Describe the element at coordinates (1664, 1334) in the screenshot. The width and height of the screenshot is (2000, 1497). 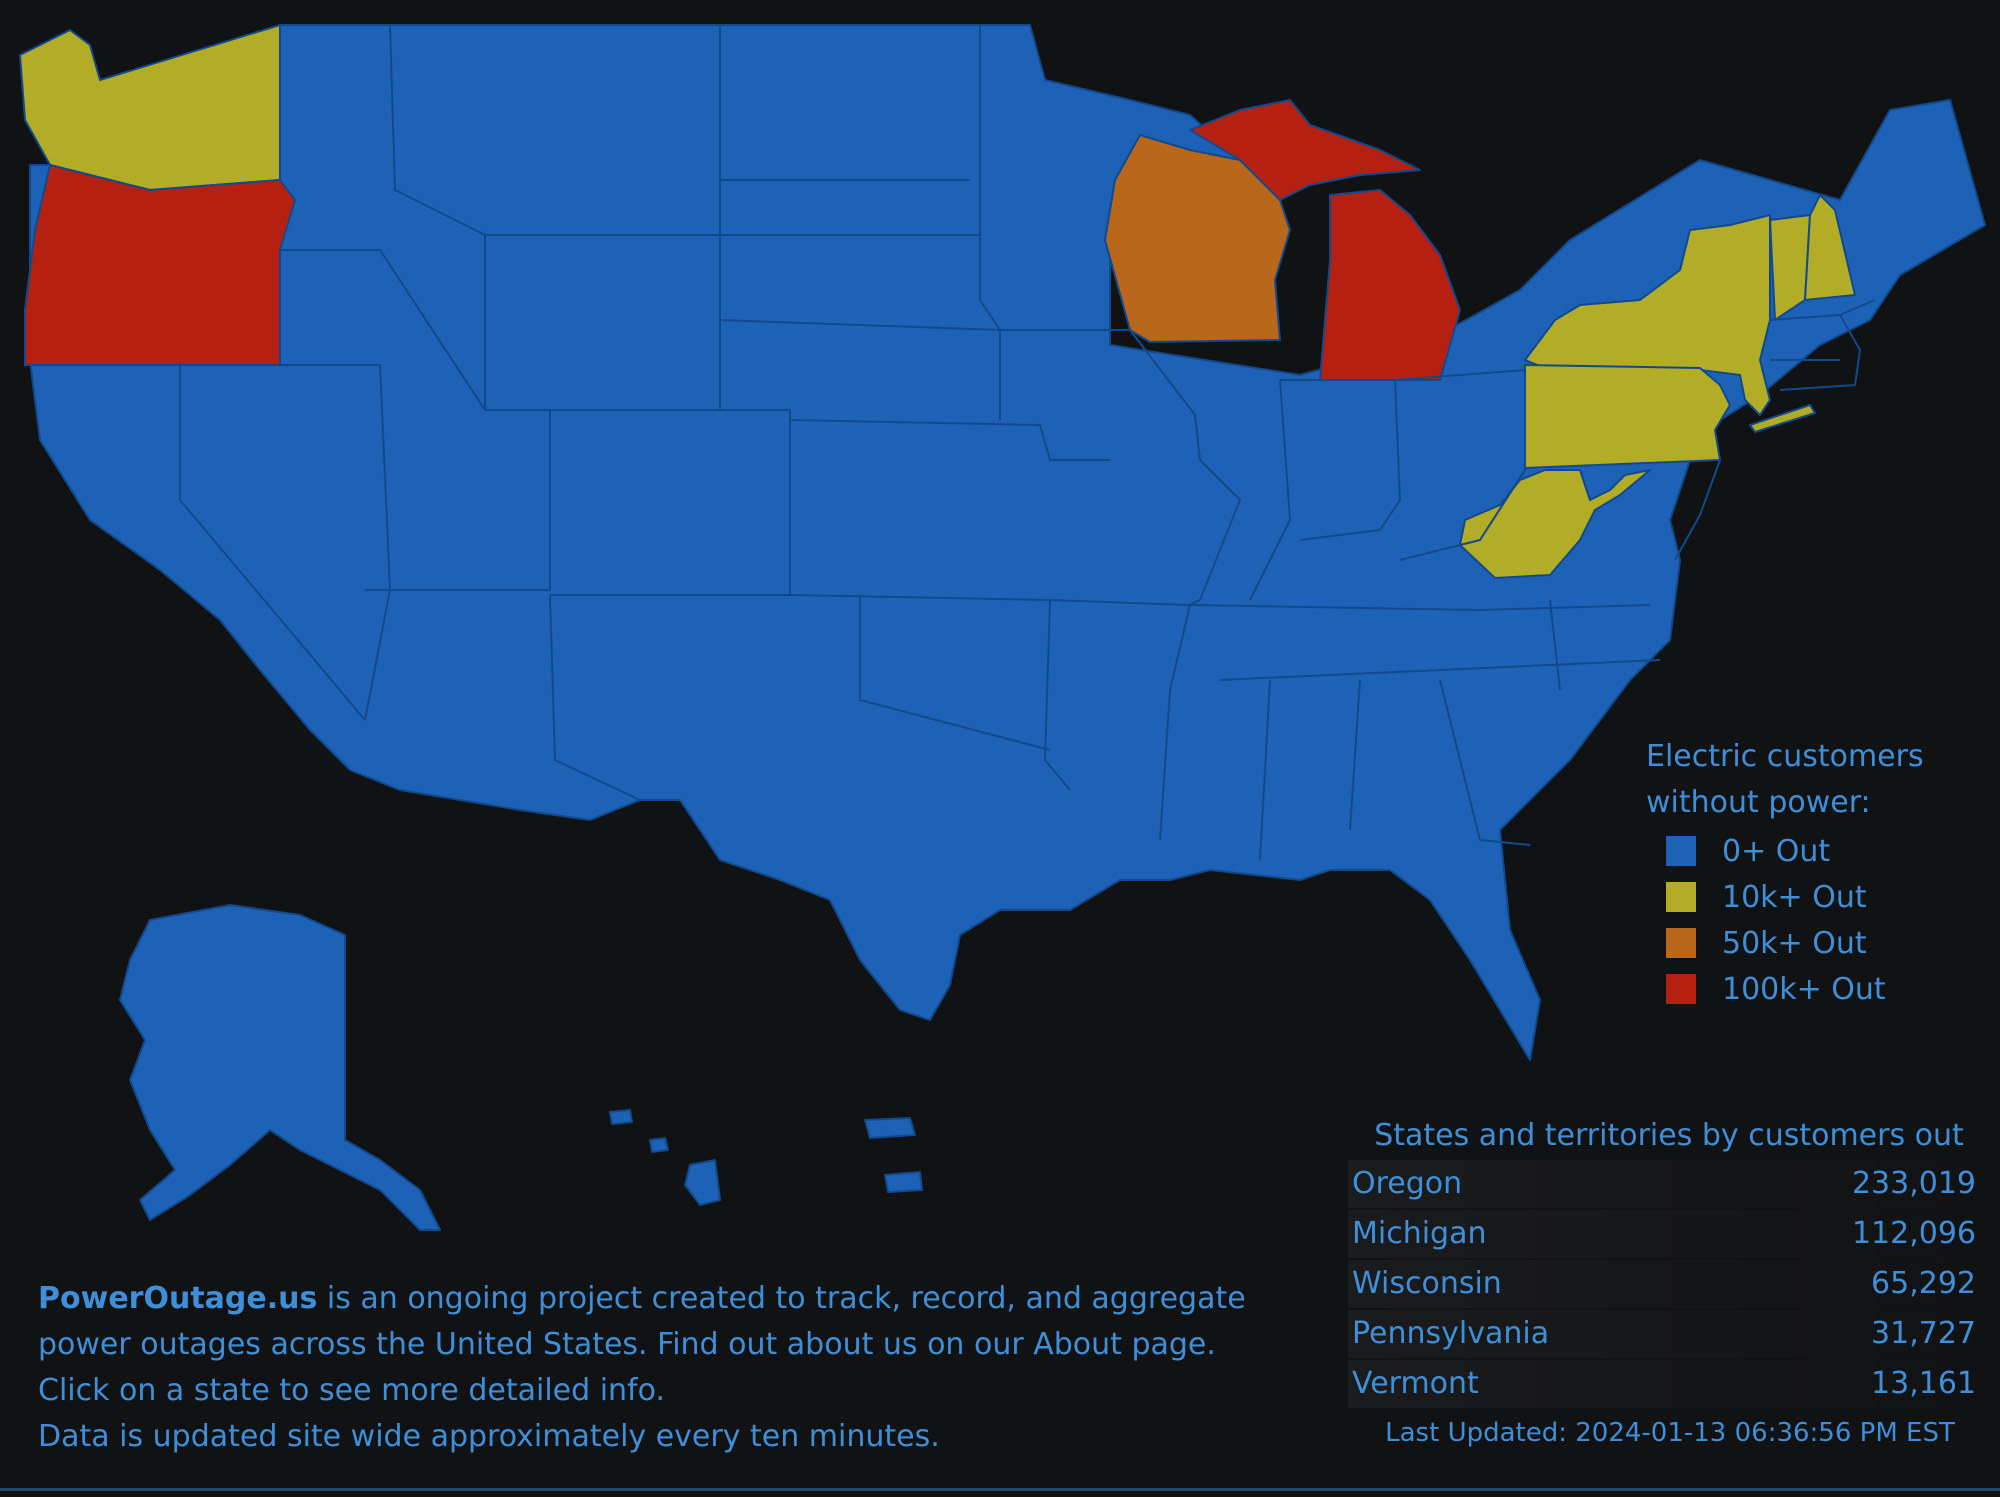
I see `table-row: Pennsylvania 31,727` at that location.